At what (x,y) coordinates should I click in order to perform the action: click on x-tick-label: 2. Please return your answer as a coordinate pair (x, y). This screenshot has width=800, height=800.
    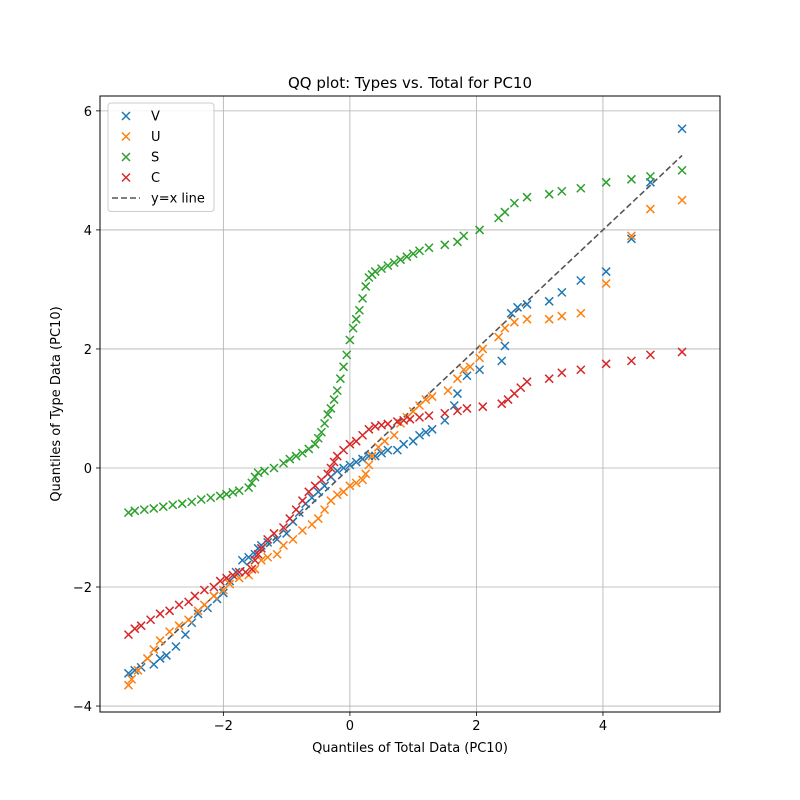
    Looking at the image, I should click on (476, 726).